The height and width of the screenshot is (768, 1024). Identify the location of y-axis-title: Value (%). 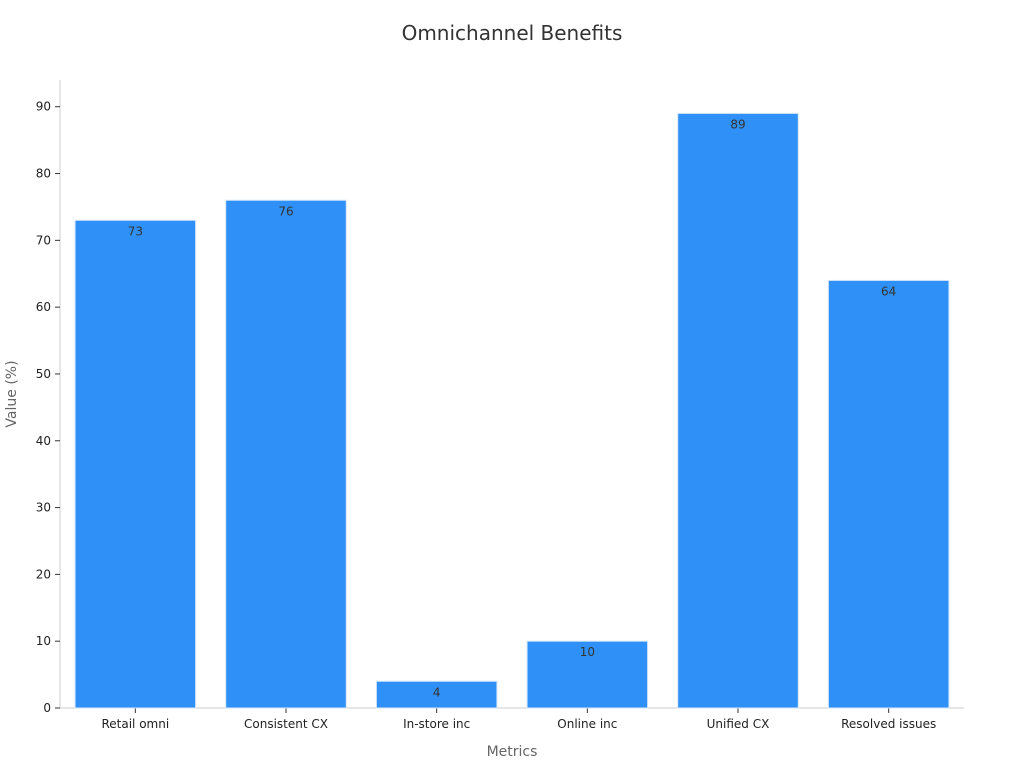
(12, 393).